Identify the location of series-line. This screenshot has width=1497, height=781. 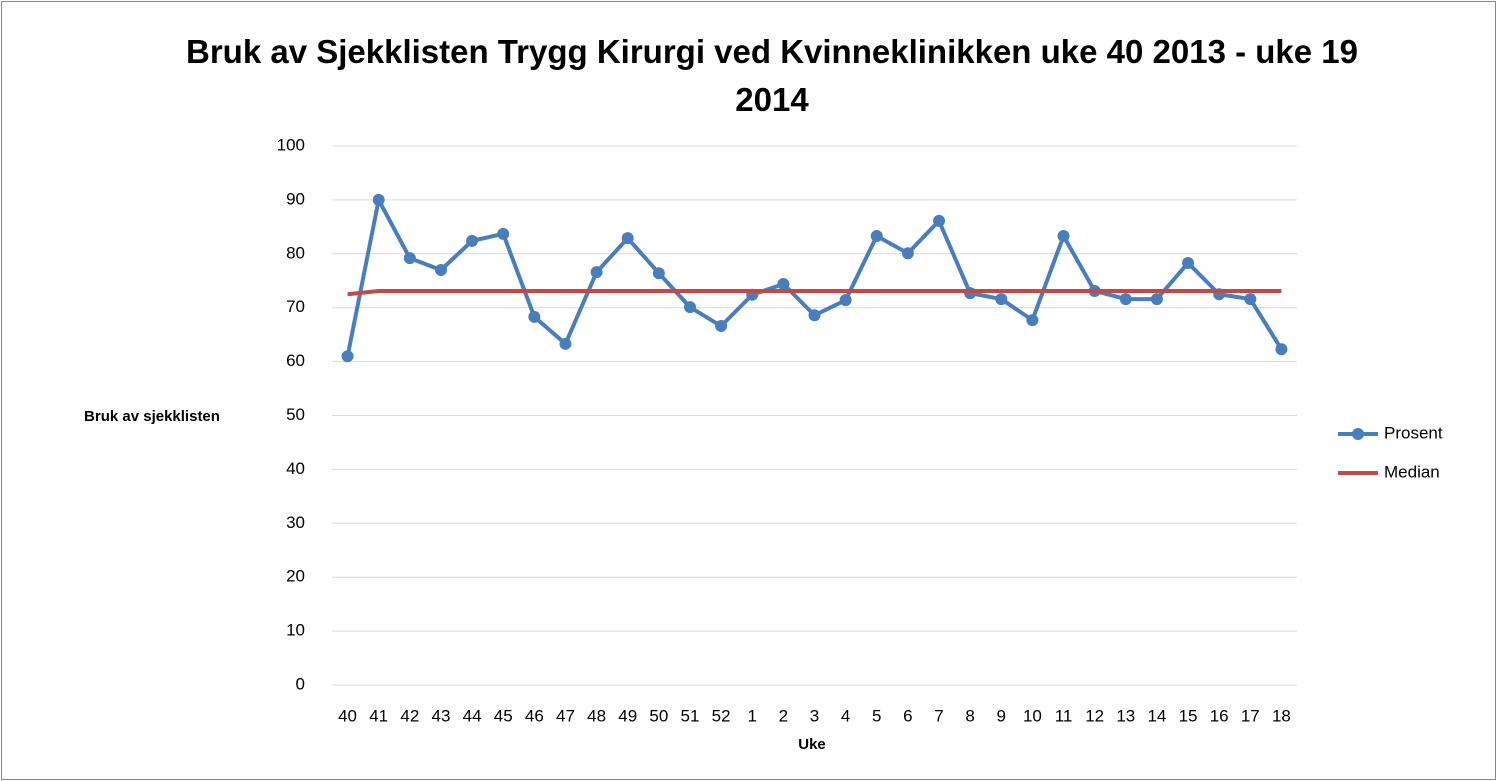
(814, 292).